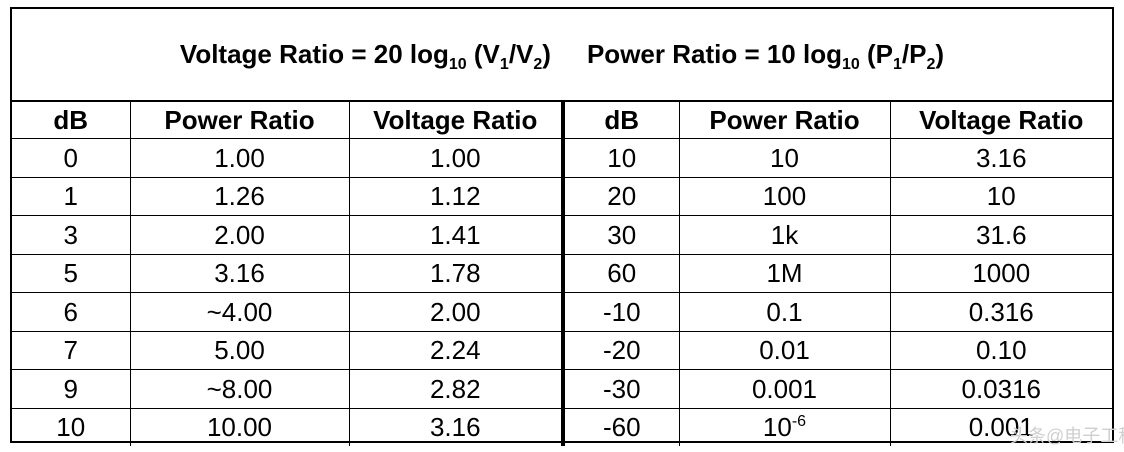 This screenshot has height=452, width=1124. What do you see at coordinates (71, 273) in the screenshot?
I see `cell: 5` at bounding box center [71, 273].